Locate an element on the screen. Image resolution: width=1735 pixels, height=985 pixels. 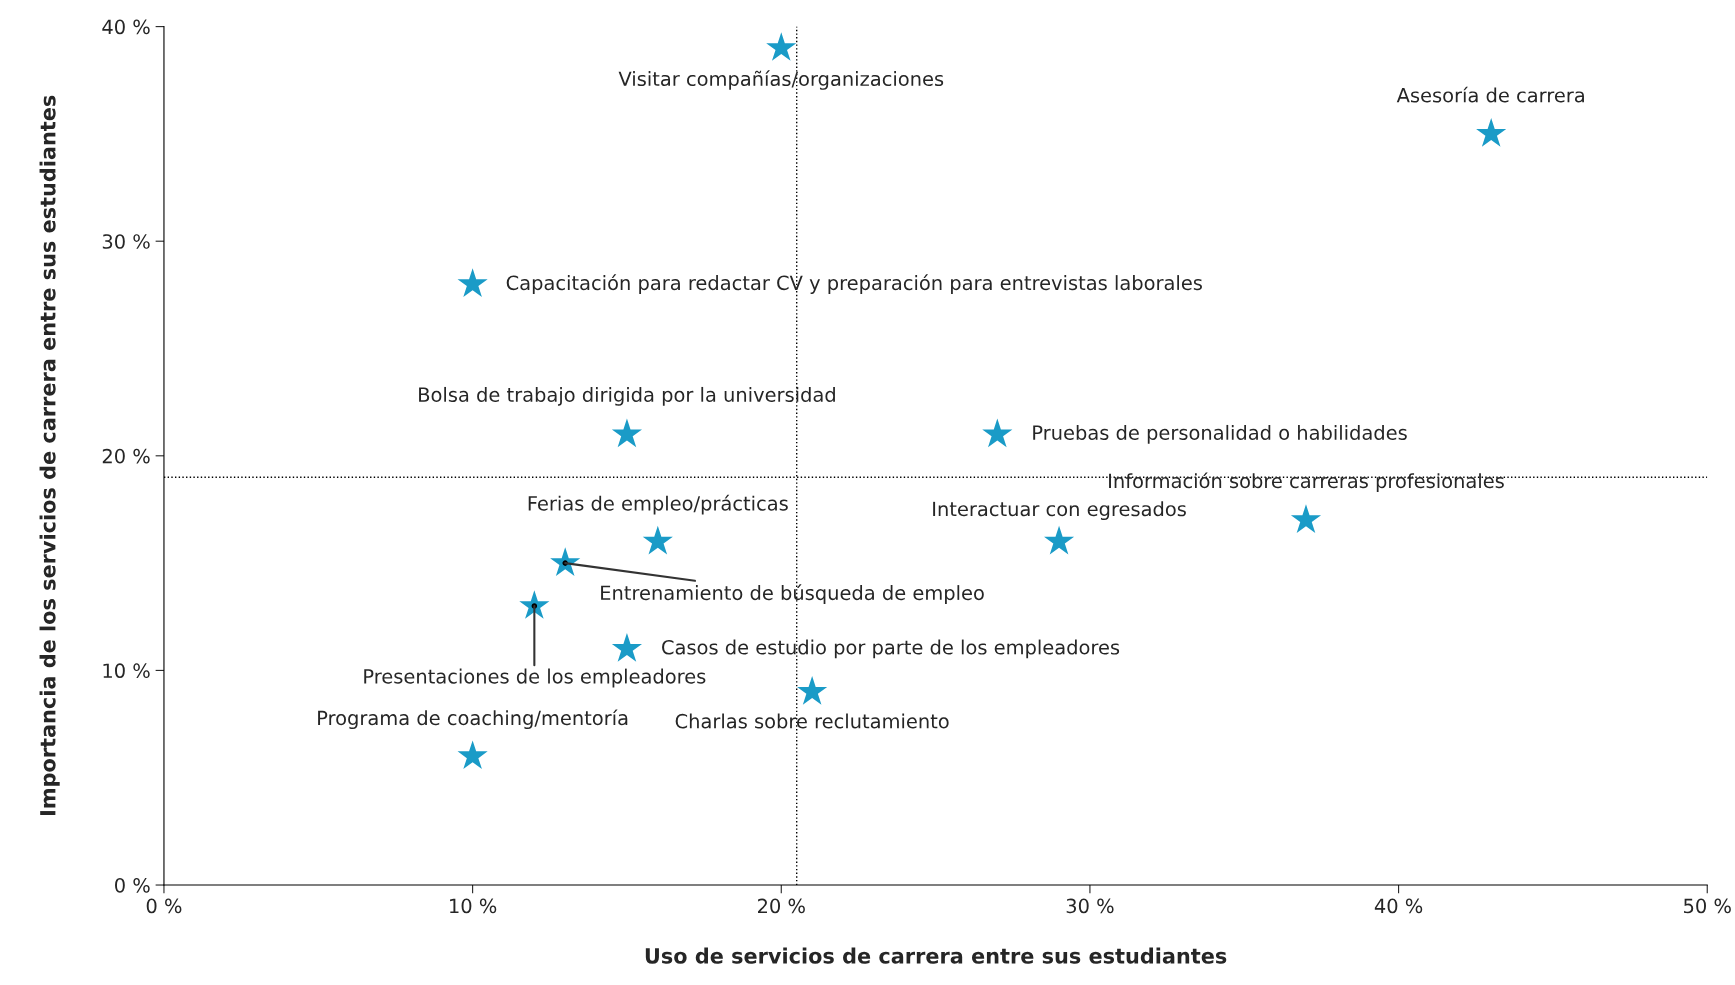
y-tick-label: 30 % is located at coordinates (126, 241).